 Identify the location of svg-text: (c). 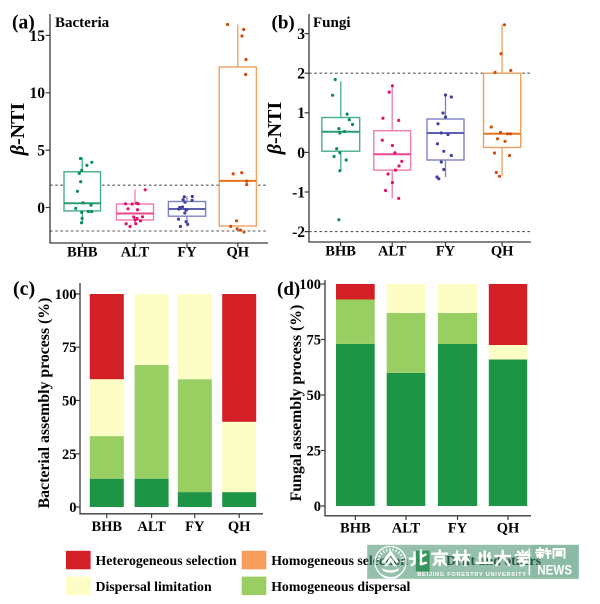
(24, 289).